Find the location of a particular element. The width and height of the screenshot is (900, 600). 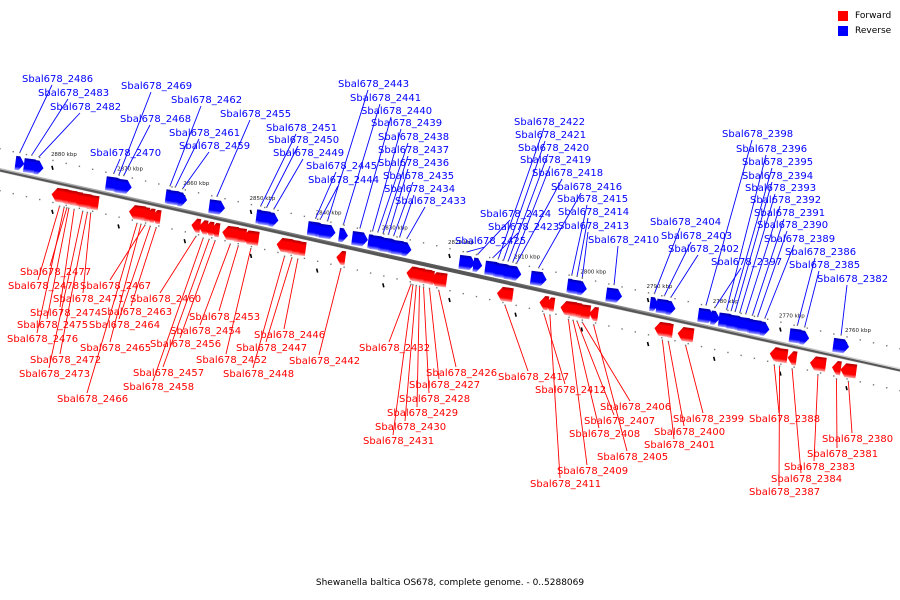

gene-label: Sbal678_2421 is located at coordinates (550, 135).